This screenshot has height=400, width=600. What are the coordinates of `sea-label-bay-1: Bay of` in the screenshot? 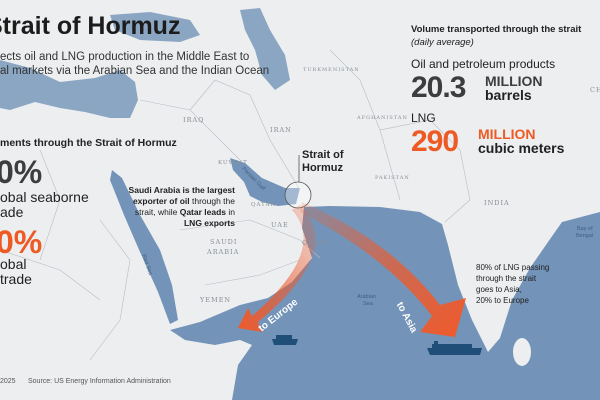 It's located at (585, 229).